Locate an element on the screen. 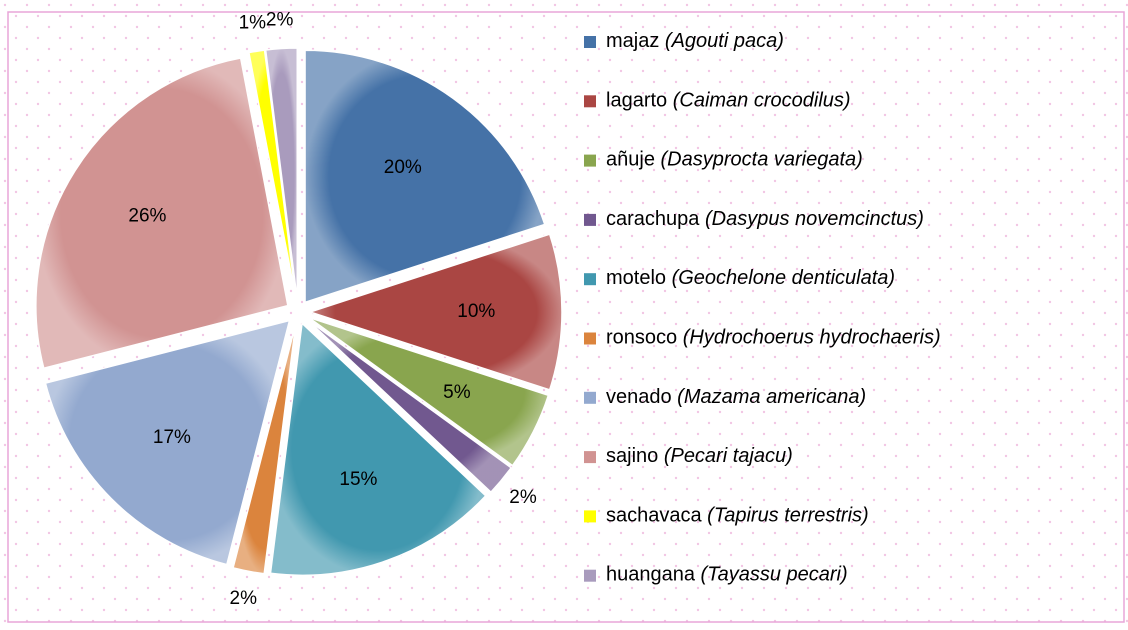 The height and width of the screenshot is (630, 1128). legend-label: añuje (Dasyprocta variegata) is located at coordinates (734, 160).